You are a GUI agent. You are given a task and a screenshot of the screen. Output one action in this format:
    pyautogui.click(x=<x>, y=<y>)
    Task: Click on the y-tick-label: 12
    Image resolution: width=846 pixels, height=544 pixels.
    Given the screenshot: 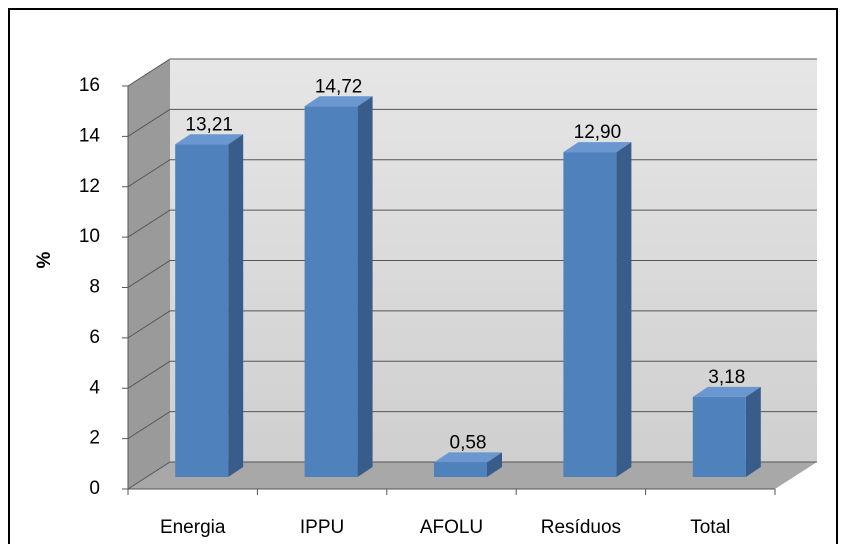 What is the action you would take?
    pyautogui.click(x=89, y=186)
    